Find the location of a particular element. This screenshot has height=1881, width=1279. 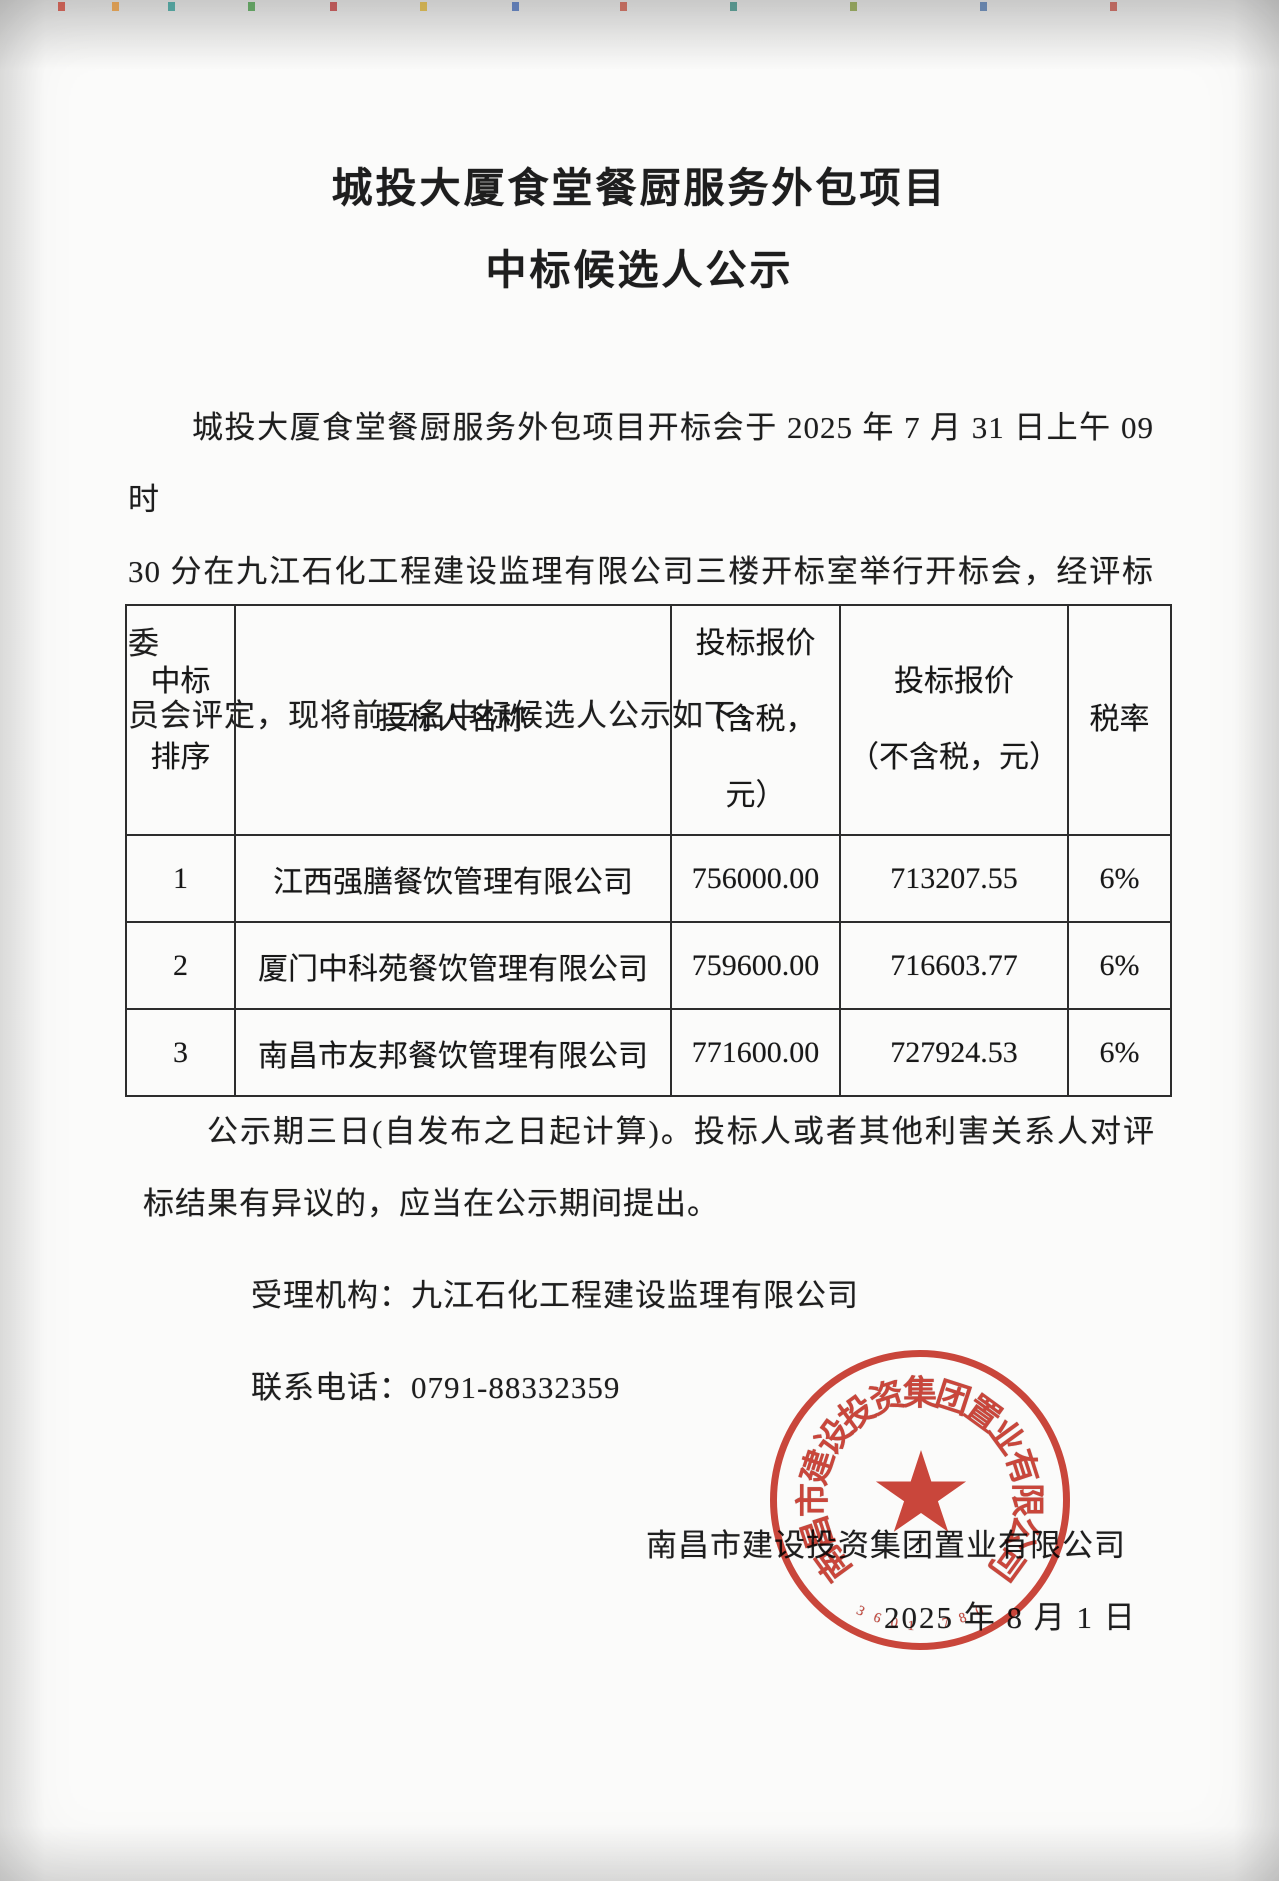

seal-character: 1 is located at coordinates (911, 1626).